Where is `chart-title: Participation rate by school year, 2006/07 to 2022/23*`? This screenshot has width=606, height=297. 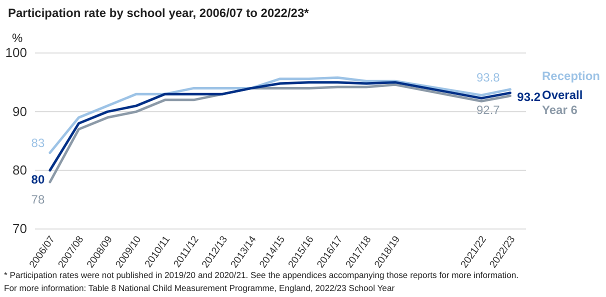 chart-title: Participation rate by school year, 2006/07 to 2022/23* is located at coordinates (159, 13).